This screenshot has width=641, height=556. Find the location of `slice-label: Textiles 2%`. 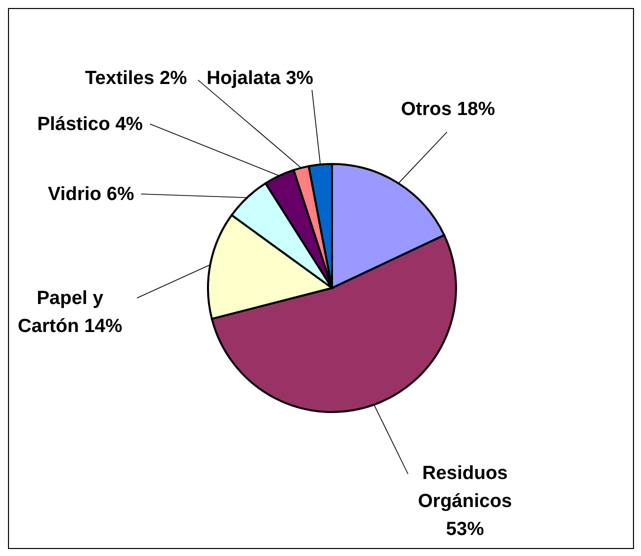

slice-label: Textiles 2% is located at coordinates (136, 78).